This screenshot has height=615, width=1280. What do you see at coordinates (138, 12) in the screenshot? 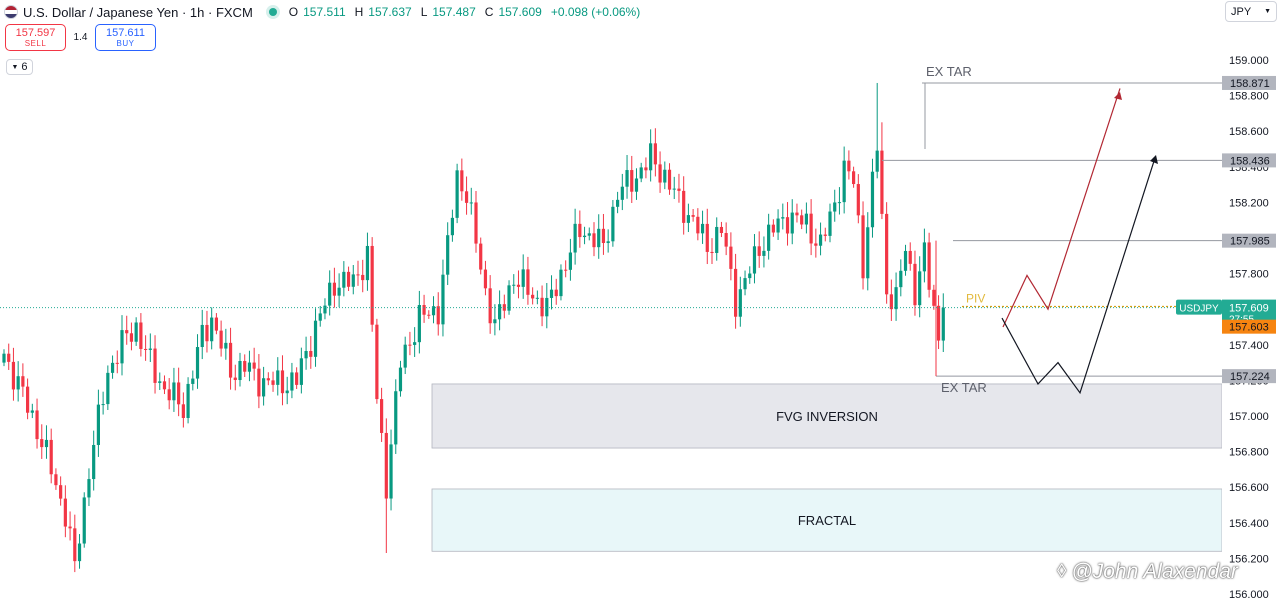
I see `symbol-title: U.S. Dollar / Japanese Yen · 1h · FXCM` at bounding box center [138, 12].